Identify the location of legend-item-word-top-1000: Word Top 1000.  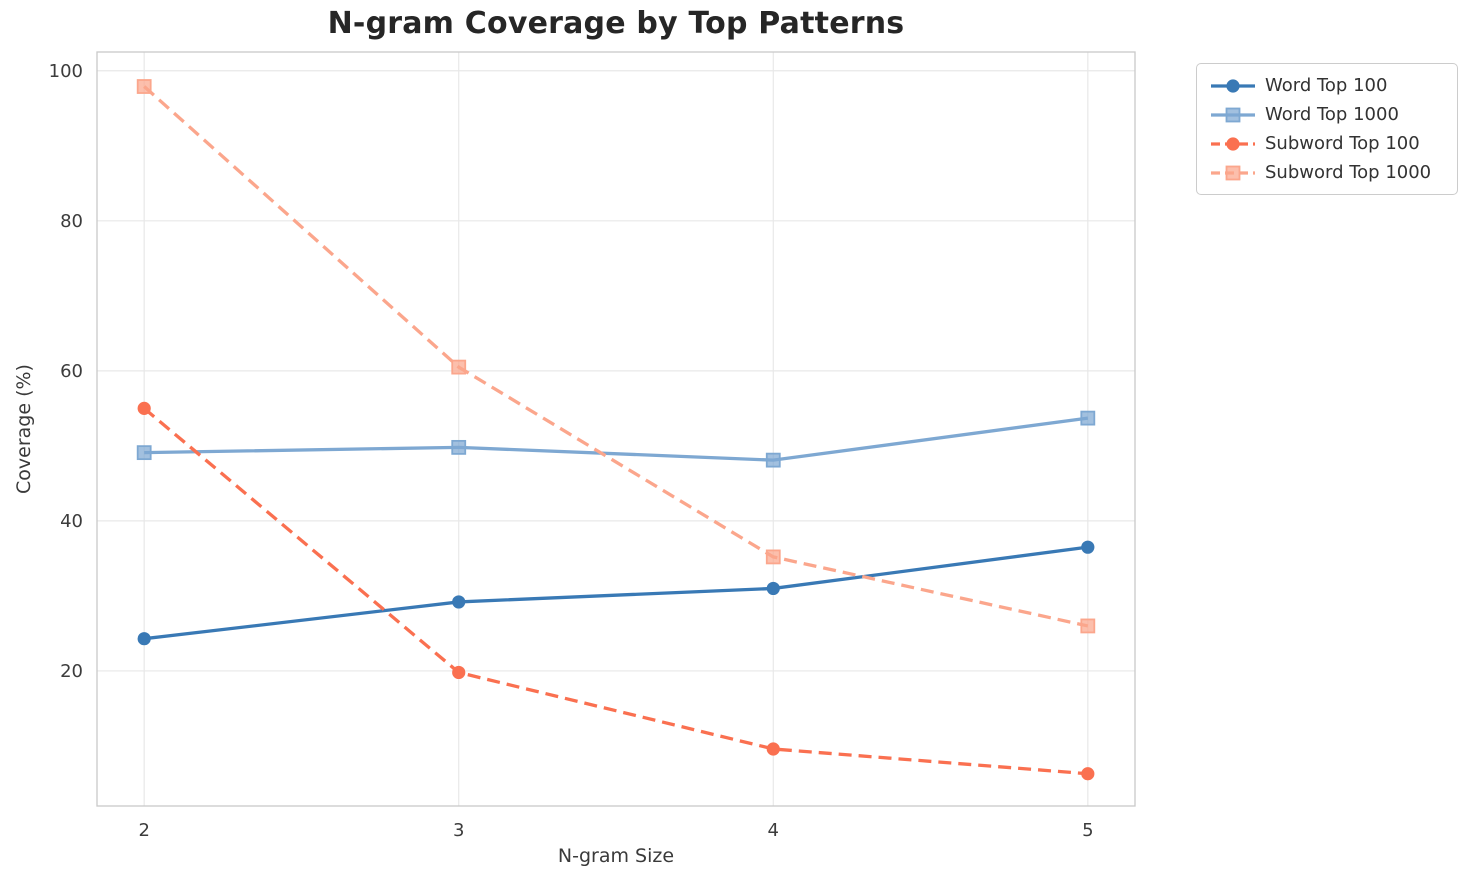
(1327, 114).